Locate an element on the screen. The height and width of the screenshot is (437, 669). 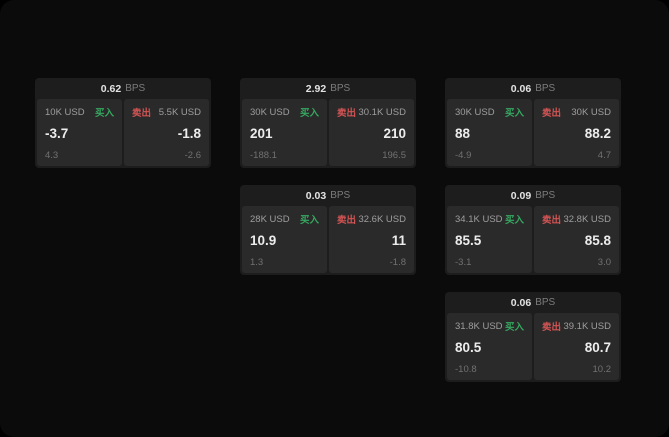
buy-price: 85.5 is located at coordinates (468, 241).